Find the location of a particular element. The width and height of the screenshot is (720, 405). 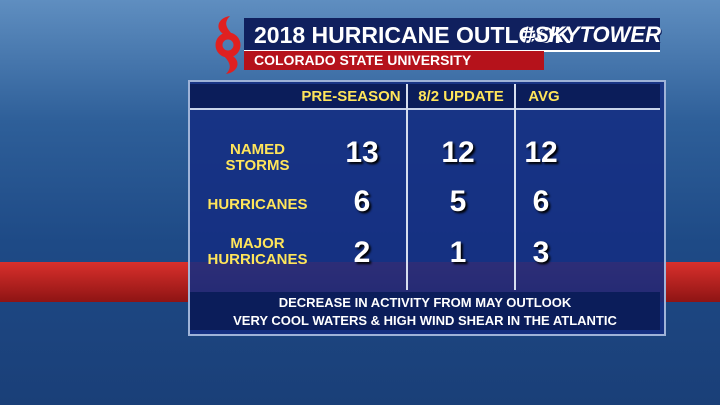

cell-value: 13 is located at coordinates (362, 152).